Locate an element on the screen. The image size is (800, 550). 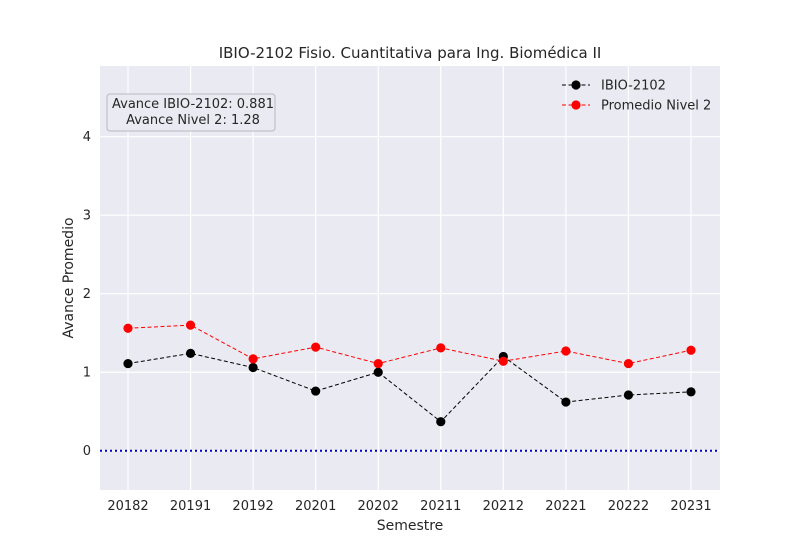
series-layer is located at coordinates (409, 373).